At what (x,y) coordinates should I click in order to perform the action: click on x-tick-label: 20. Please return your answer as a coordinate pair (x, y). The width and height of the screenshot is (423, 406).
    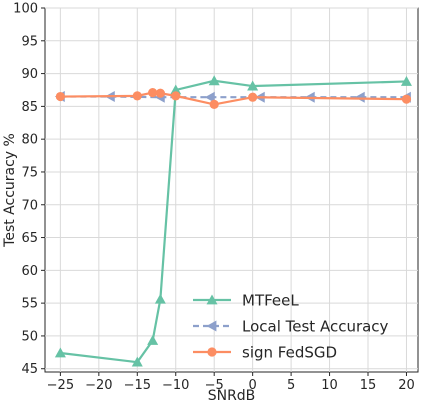
    Looking at the image, I should click on (406, 385).